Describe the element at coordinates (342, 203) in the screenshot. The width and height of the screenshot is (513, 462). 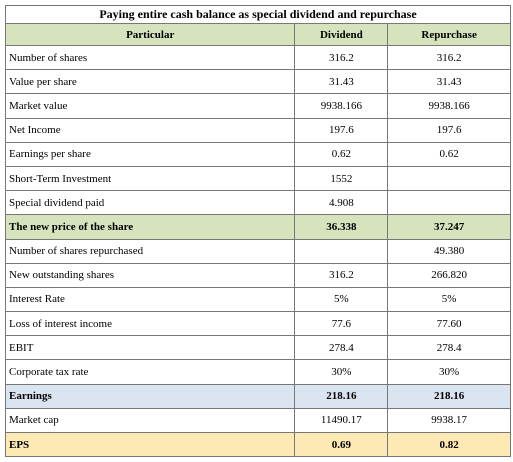
I see `value-cell: 4.908` at that location.